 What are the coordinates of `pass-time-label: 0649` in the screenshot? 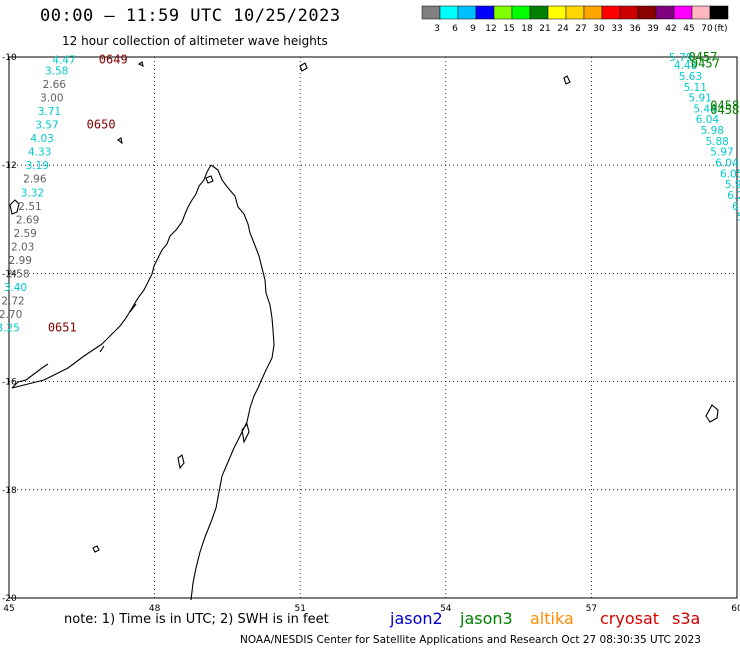 It's located at (113, 60).